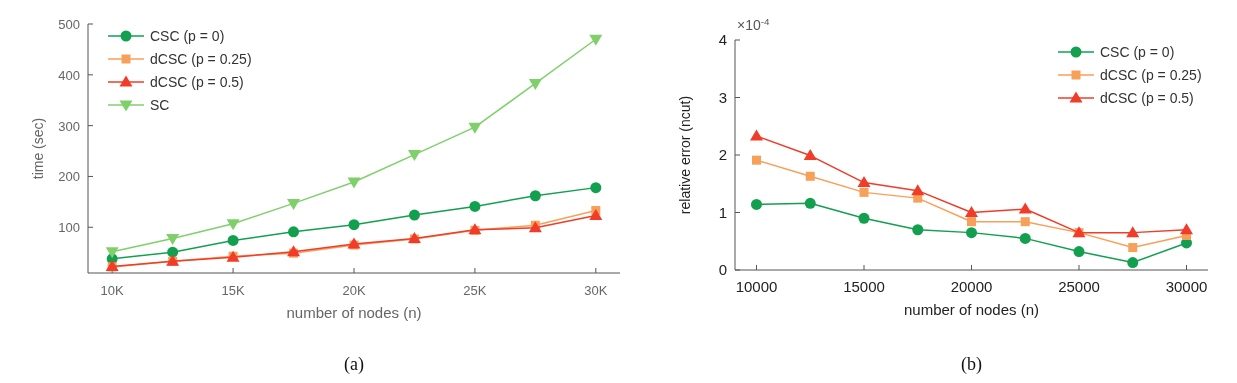  I want to click on y-tick-label: 200, so click(69, 177).